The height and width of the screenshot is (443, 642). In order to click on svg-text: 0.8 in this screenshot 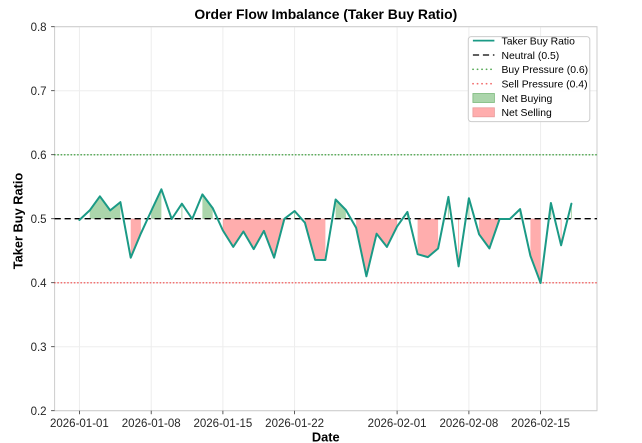, I will do `click(39, 28)`.